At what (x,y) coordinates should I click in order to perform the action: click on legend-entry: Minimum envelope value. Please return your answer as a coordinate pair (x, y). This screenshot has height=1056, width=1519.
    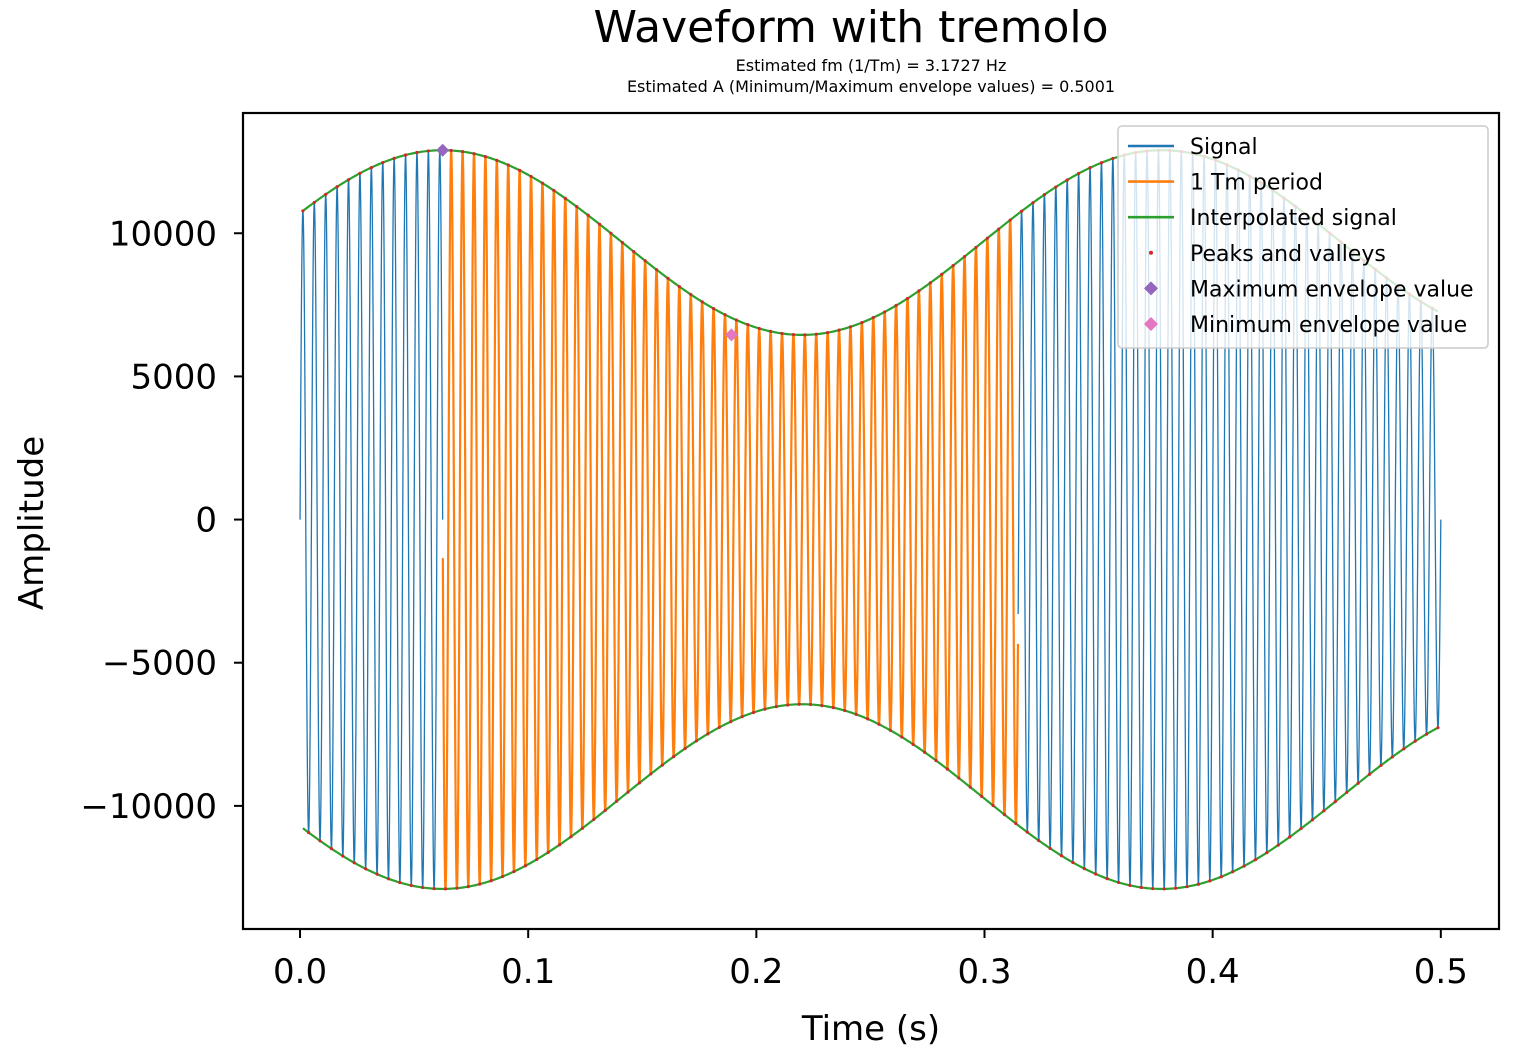
    Looking at the image, I should click on (1305, 325).